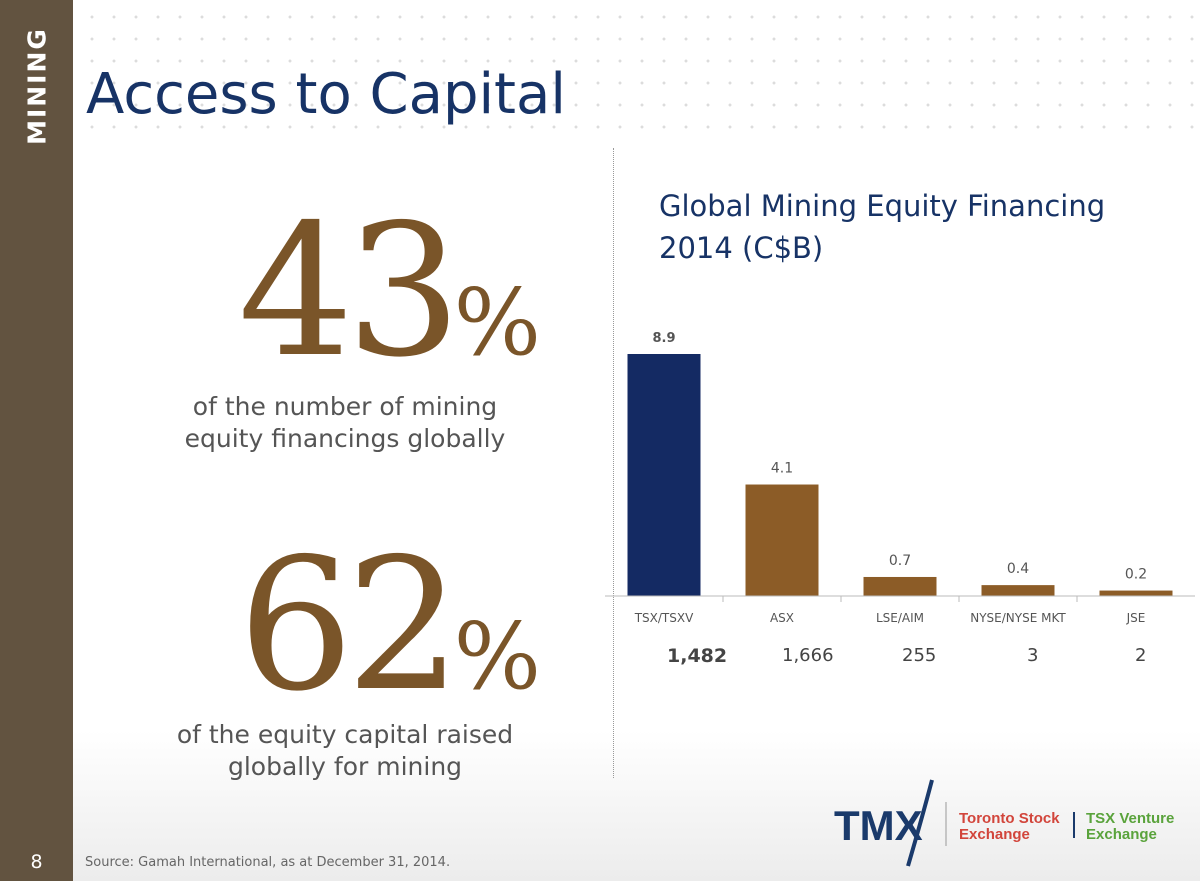 The image size is (1200, 881). Describe the element at coordinates (782, 618) in the screenshot. I see `x-tick-label: ASX` at that location.